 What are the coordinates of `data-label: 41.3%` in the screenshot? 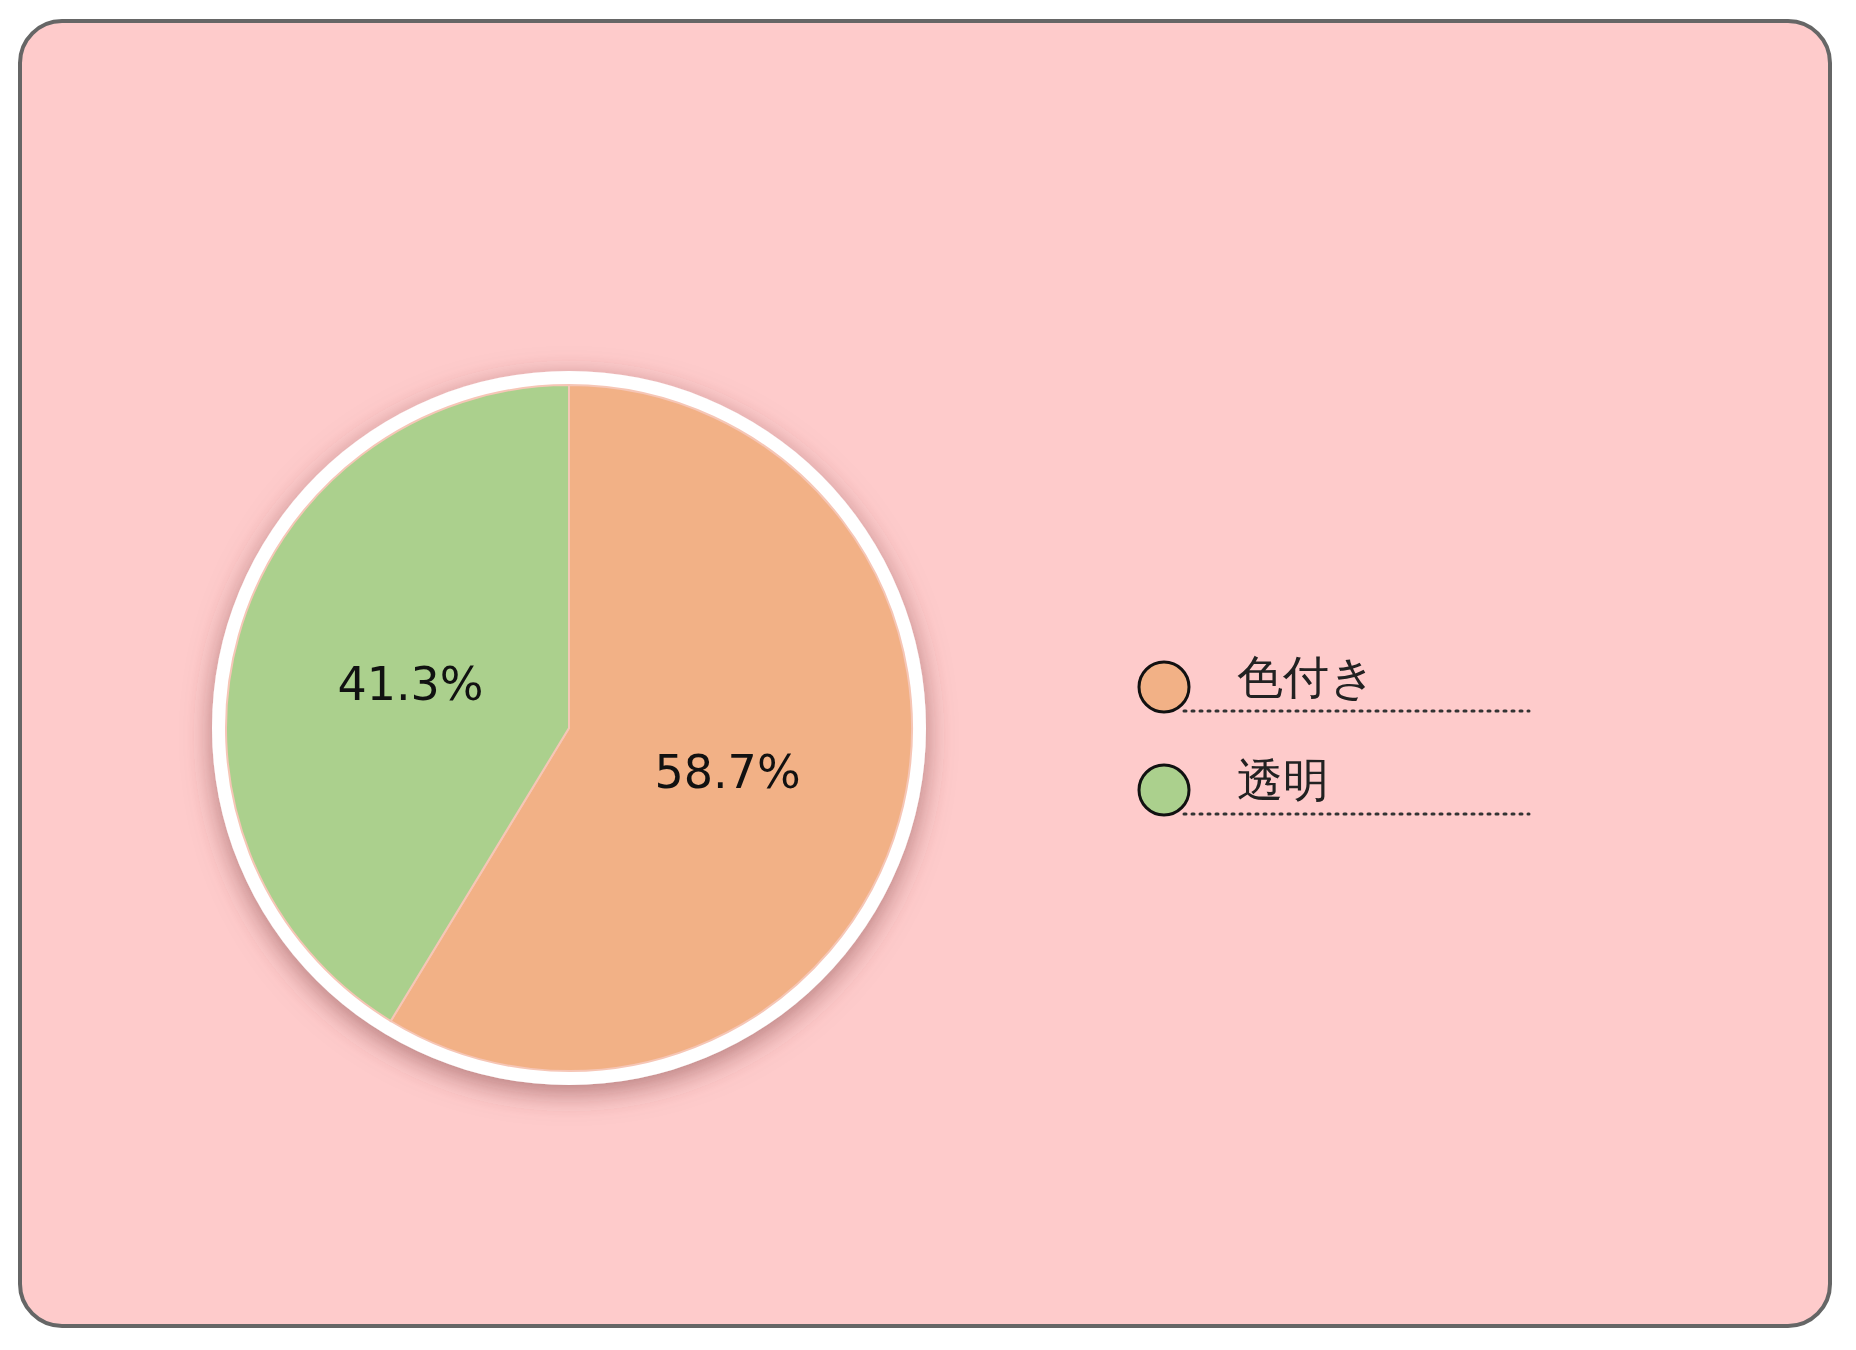 It's located at (410, 683).